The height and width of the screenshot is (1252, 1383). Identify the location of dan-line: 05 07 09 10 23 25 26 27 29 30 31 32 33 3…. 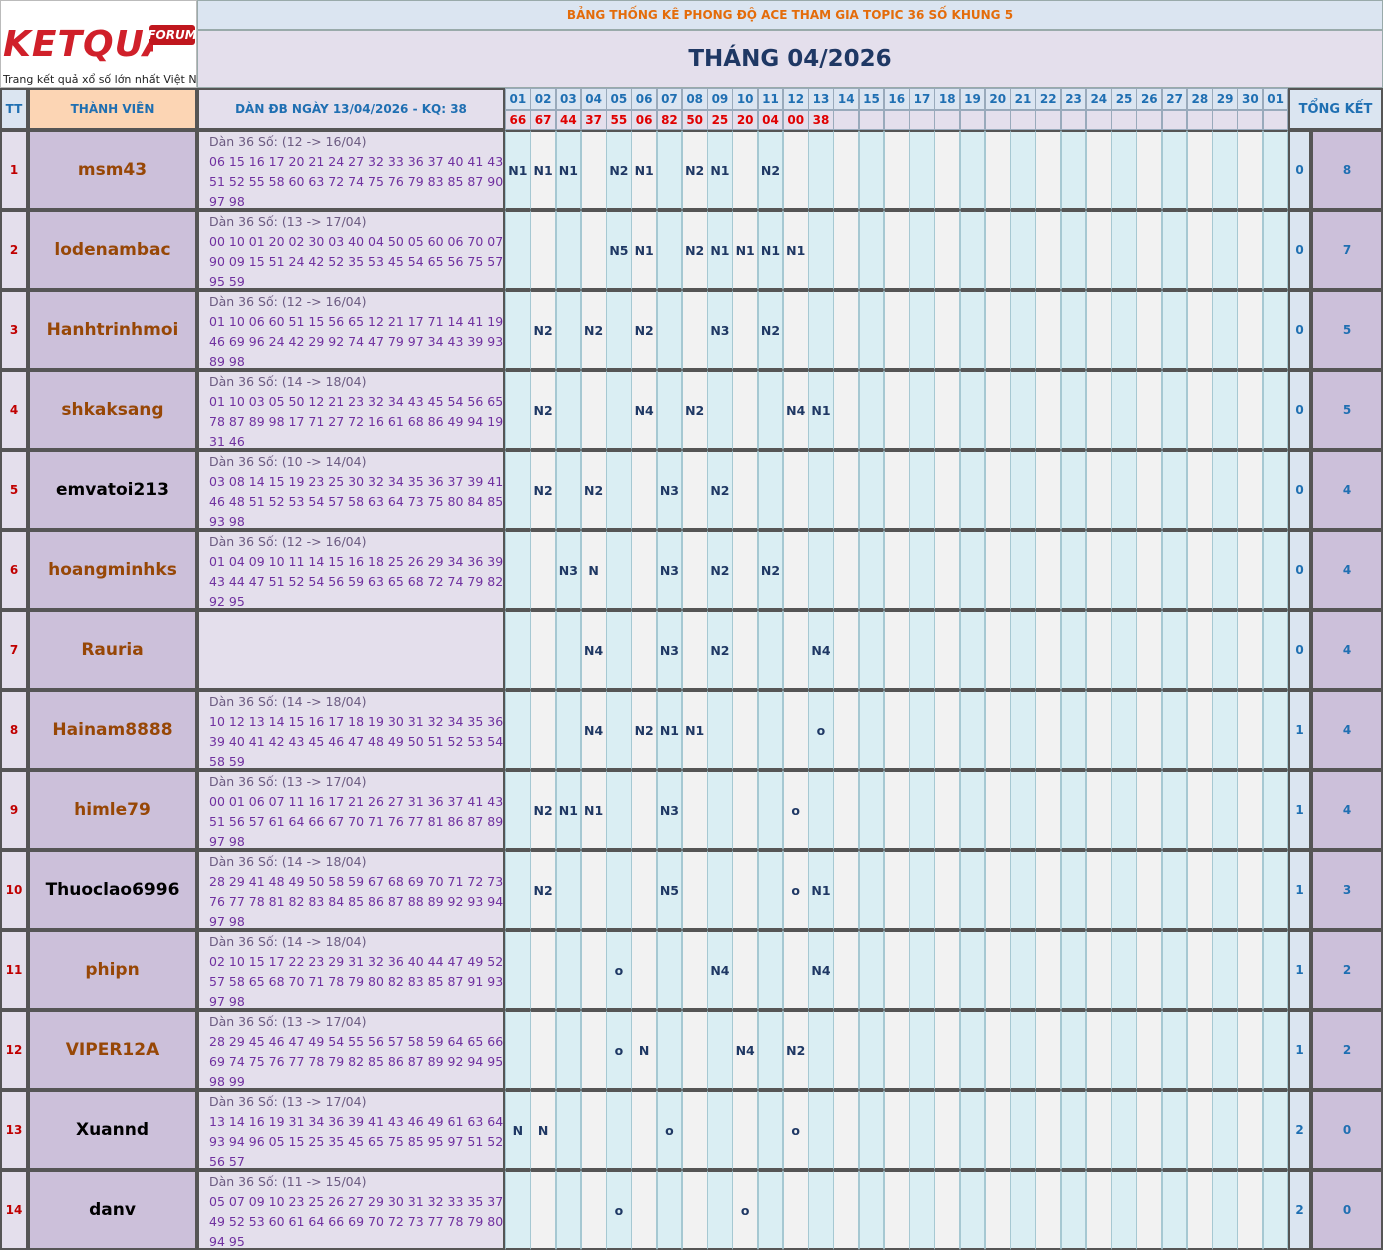
(356, 1201).